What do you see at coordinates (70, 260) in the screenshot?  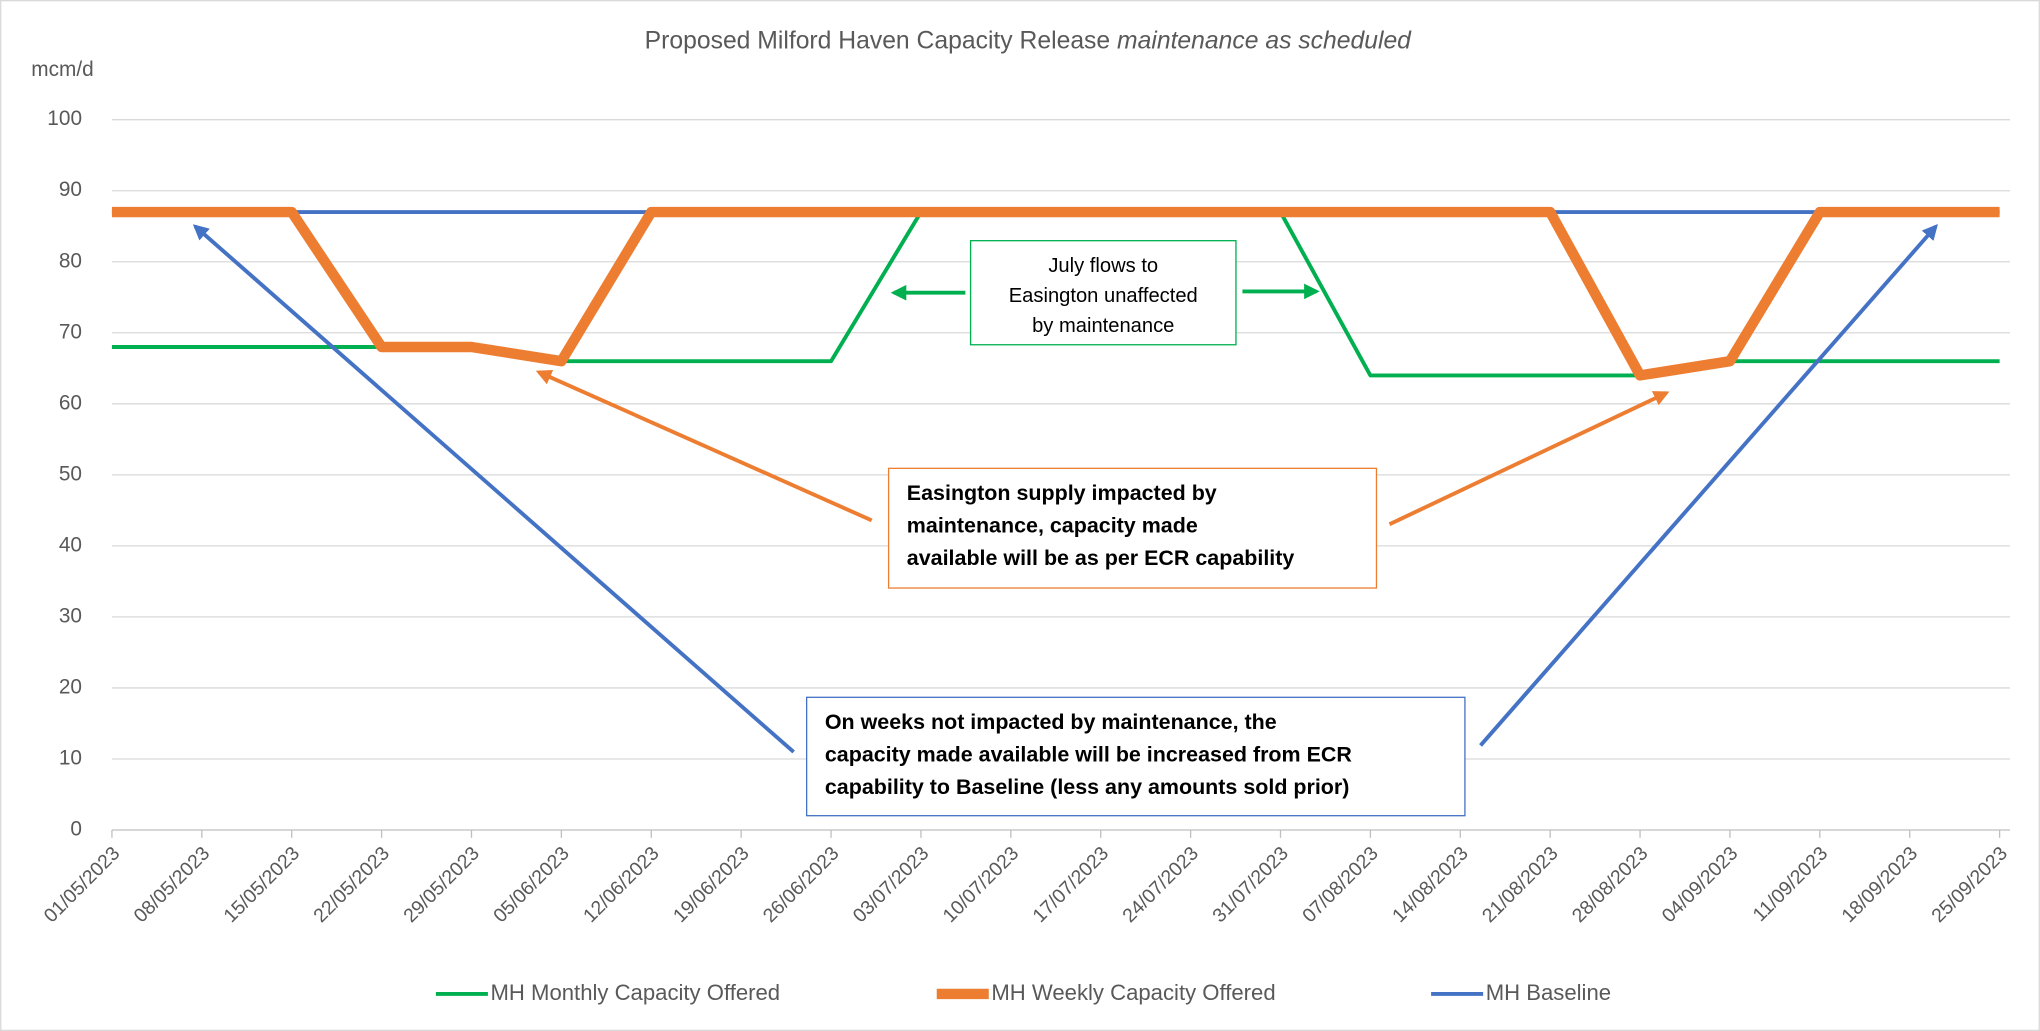 I see `y-tick-label: 80` at bounding box center [70, 260].